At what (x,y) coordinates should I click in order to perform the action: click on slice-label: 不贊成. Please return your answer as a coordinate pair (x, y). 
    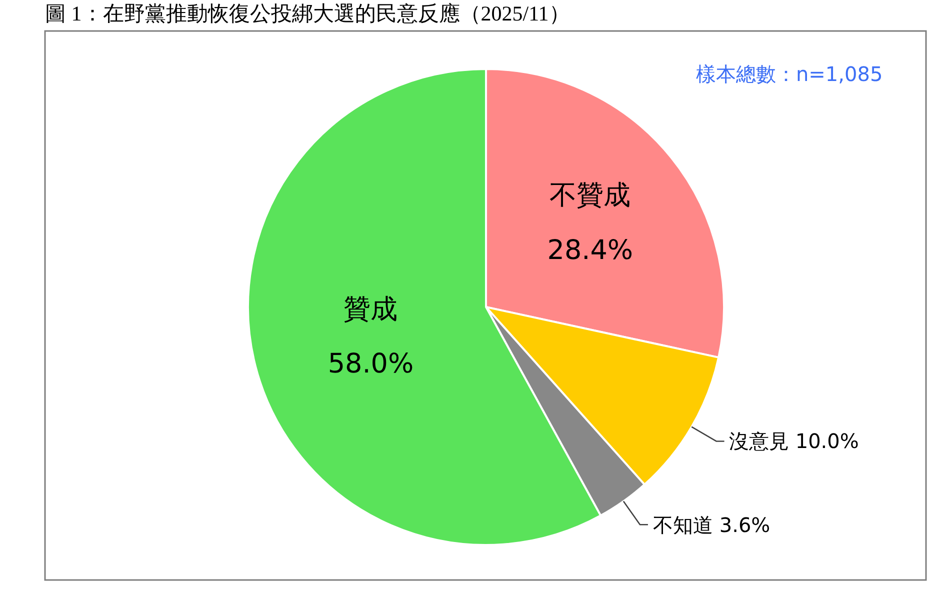
    Looking at the image, I should click on (590, 196).